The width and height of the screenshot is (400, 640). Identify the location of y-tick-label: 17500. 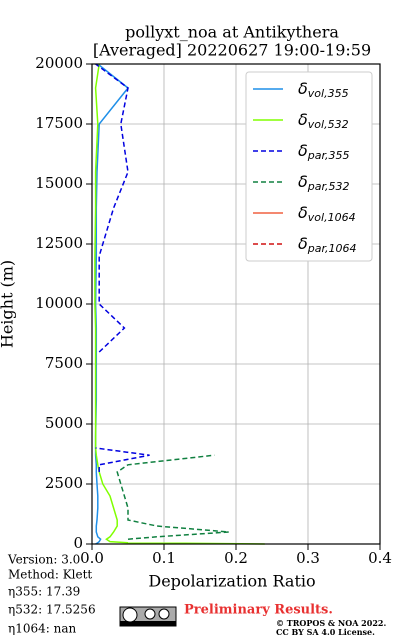
(59, 123).